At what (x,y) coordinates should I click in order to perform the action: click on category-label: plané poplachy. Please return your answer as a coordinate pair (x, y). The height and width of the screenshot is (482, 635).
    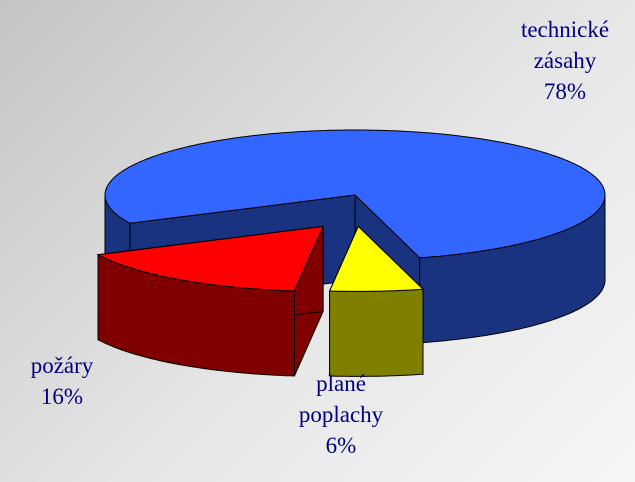
    Looking at the image, I should click on (341, 399).